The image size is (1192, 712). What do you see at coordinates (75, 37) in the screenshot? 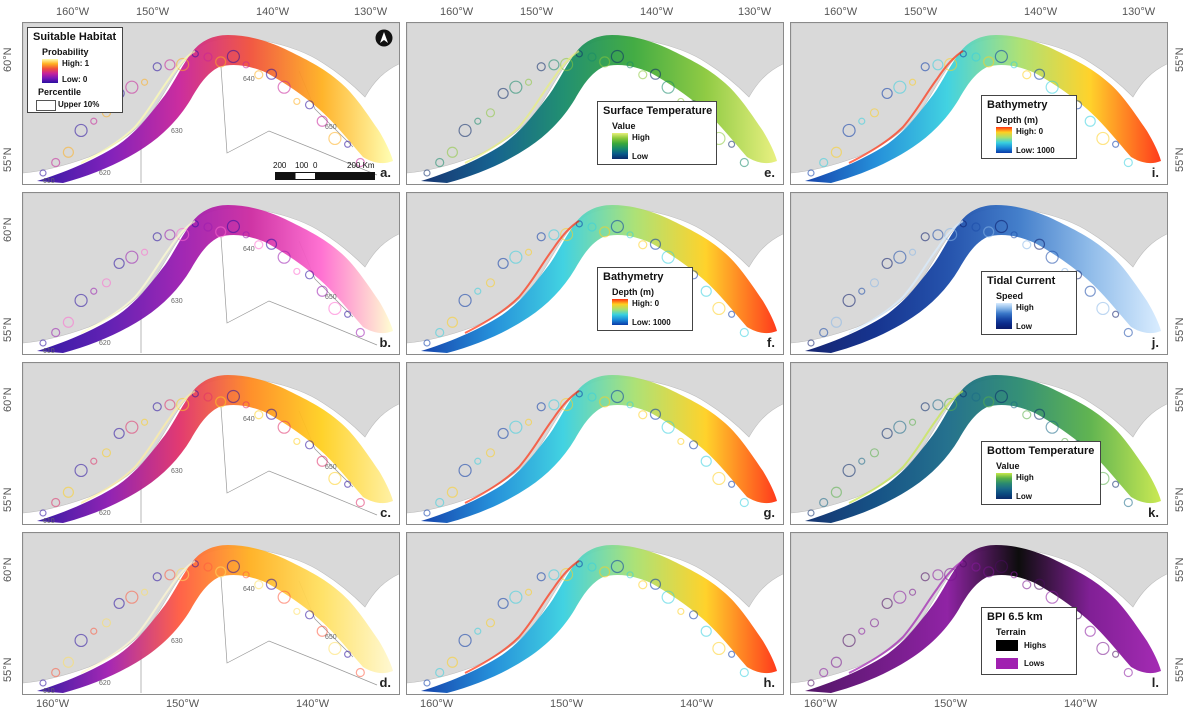
I see `legend-title: Suitable Habitat` at bounding box center [75, 37].